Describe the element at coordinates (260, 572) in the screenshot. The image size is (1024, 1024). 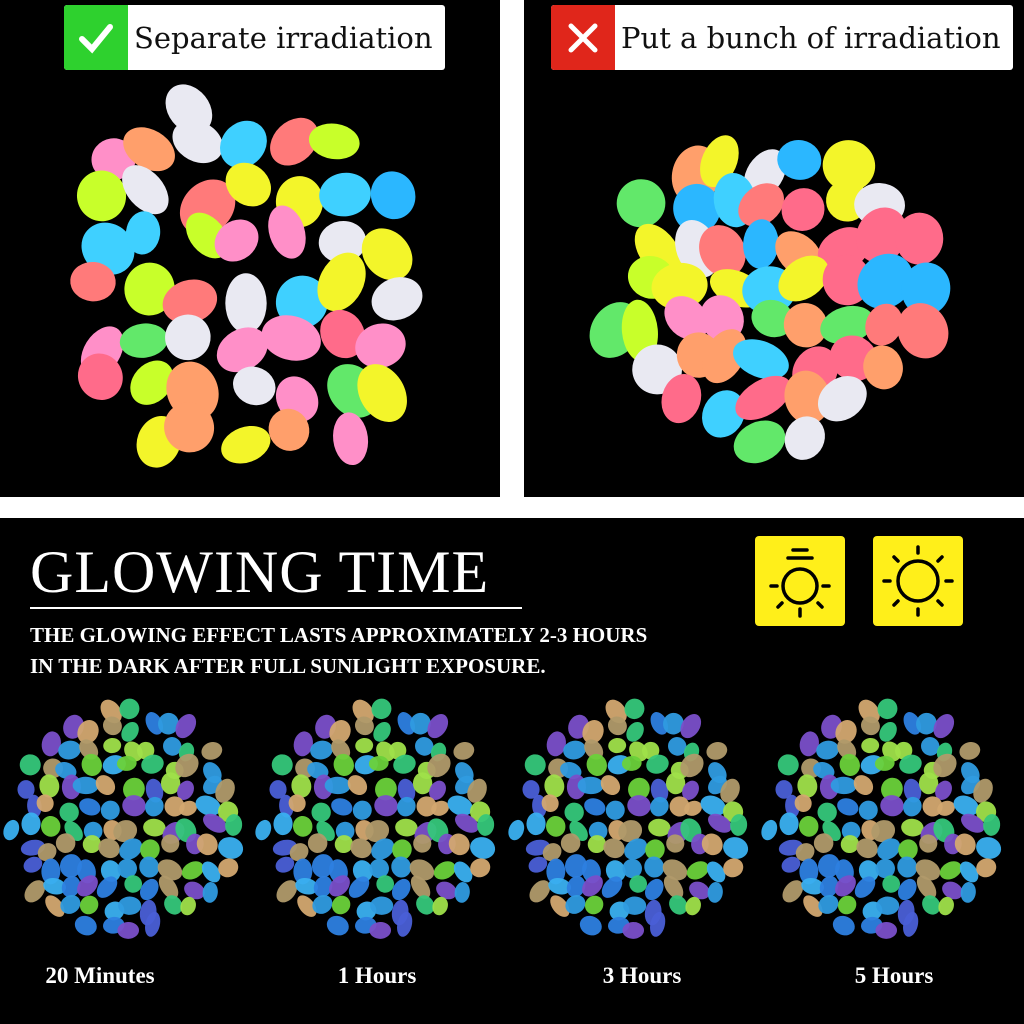
I see `glowing-time-title: GLOWING TIME` at that location.